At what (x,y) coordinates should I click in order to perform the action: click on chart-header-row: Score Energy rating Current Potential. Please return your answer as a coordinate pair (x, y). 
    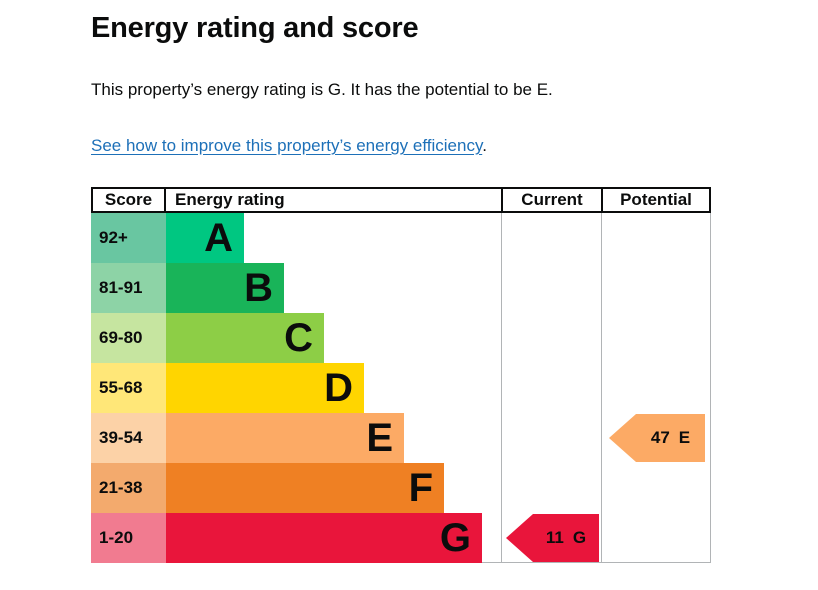
    Looking at the image, I should click on (401, 200).